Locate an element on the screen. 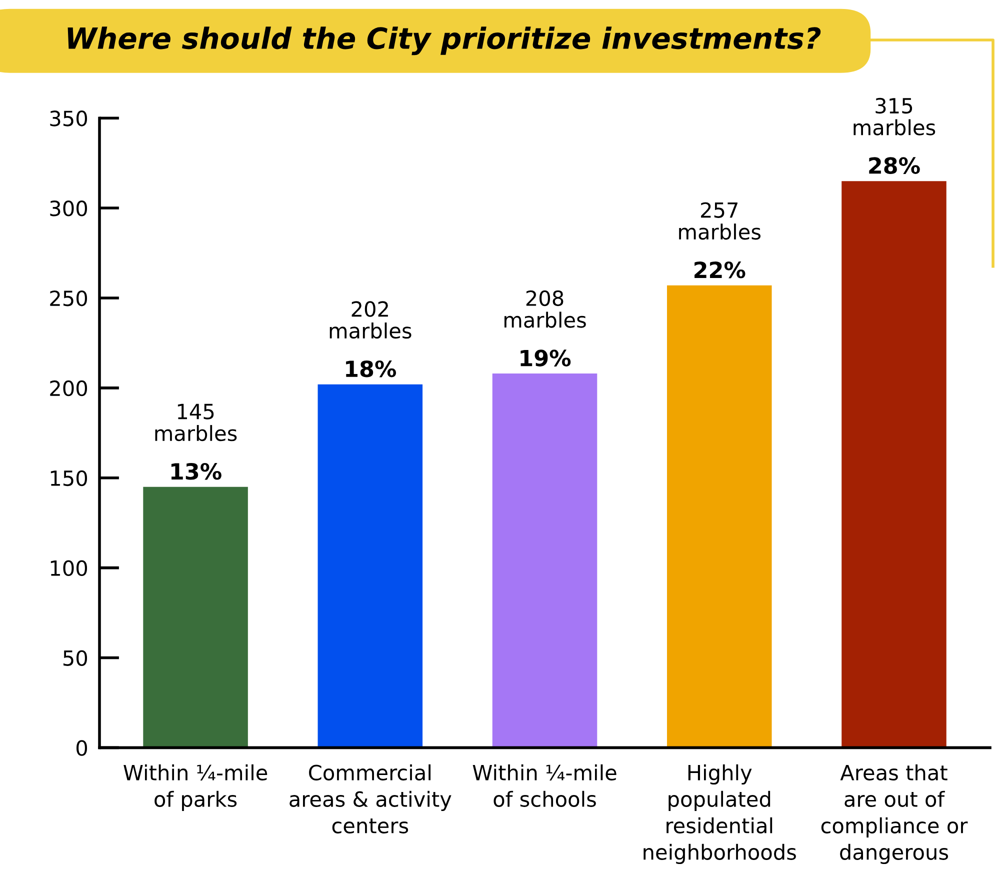 The image size is (995, 888). annotation: 13% is located at coordinates (196, 471).